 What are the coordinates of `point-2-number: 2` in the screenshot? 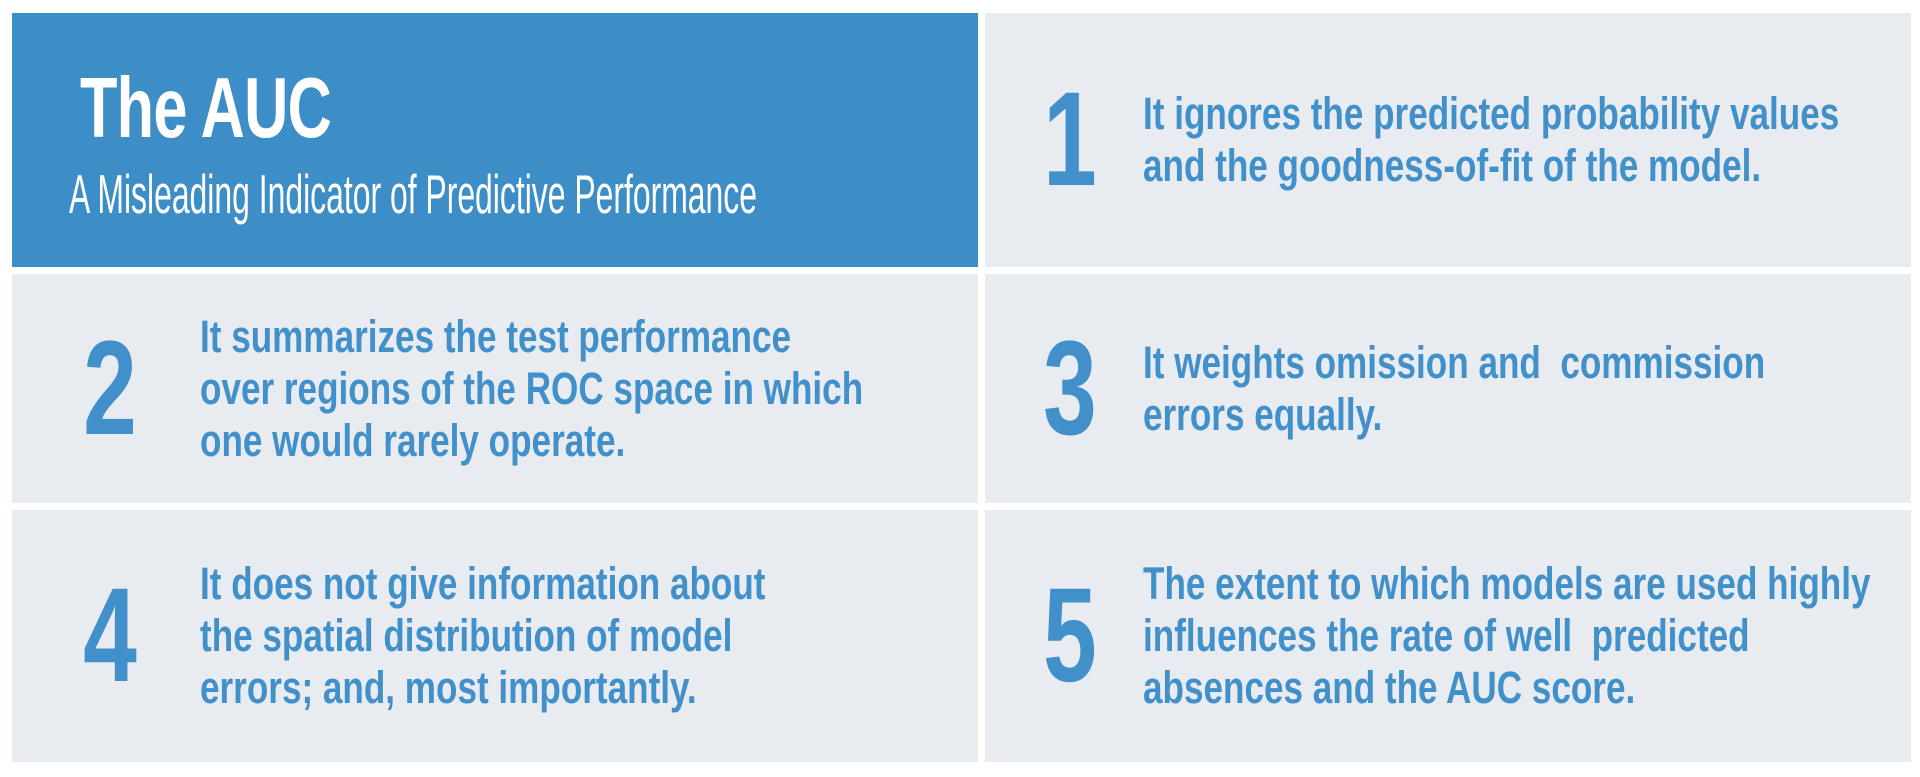 It's located at (110, 388).